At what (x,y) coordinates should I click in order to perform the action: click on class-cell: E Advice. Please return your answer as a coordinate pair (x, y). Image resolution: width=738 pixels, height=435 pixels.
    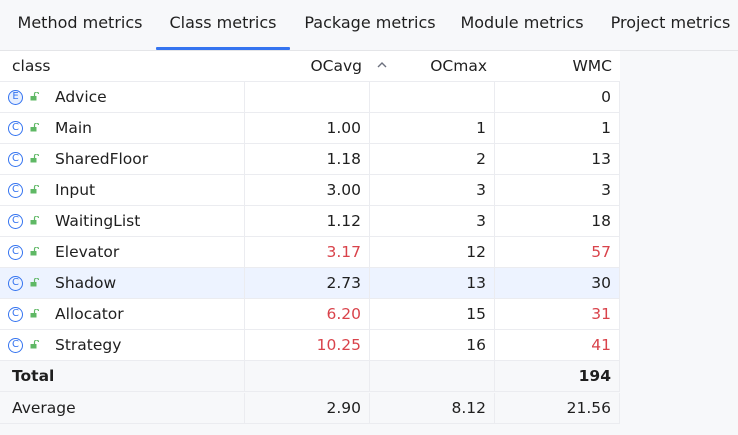
    Looking at the image, I should click on (122, 97).